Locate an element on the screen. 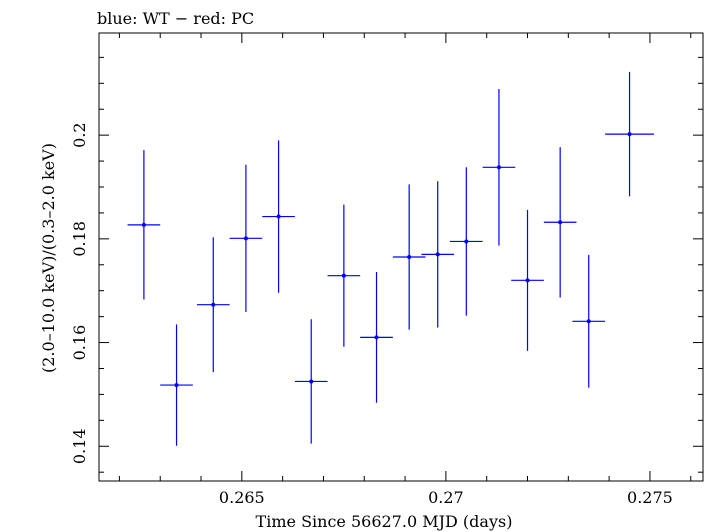 The image size is (705, 532). y-tick-label: 0.2 is located at coordinates (79, 134).